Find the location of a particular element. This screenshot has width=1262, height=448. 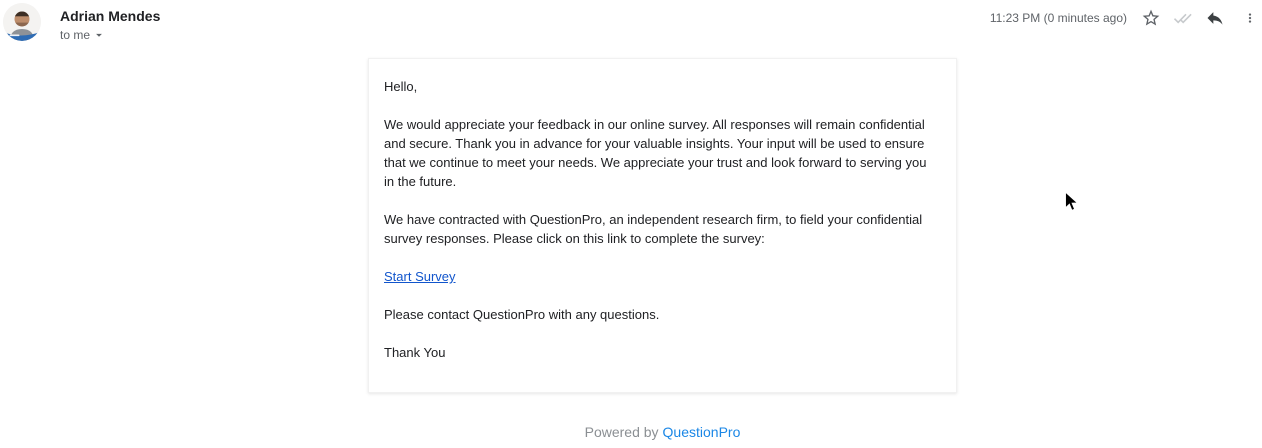

email-header-actions: 11:23 PM (0 minutes ago) is located at coordinates (1126, 18).